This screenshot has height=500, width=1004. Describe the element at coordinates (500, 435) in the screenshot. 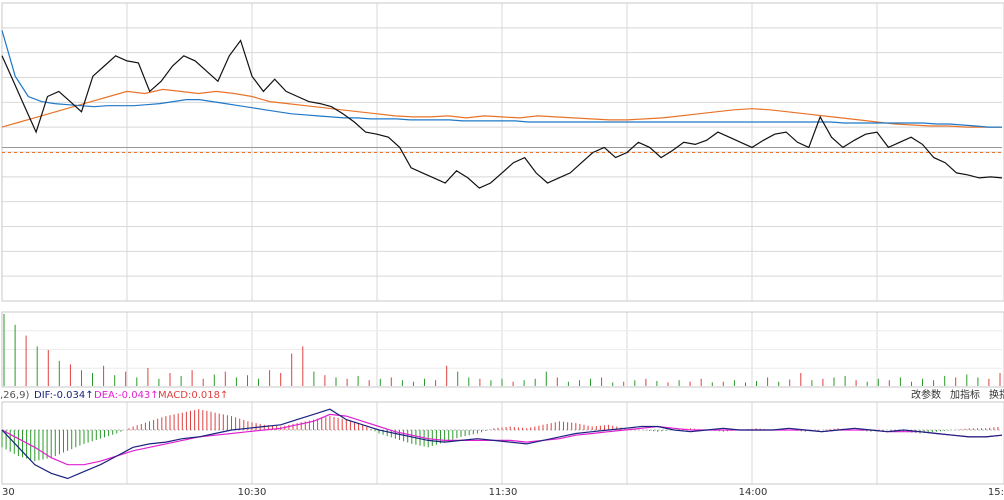

I see `macd-histogram` at that location.